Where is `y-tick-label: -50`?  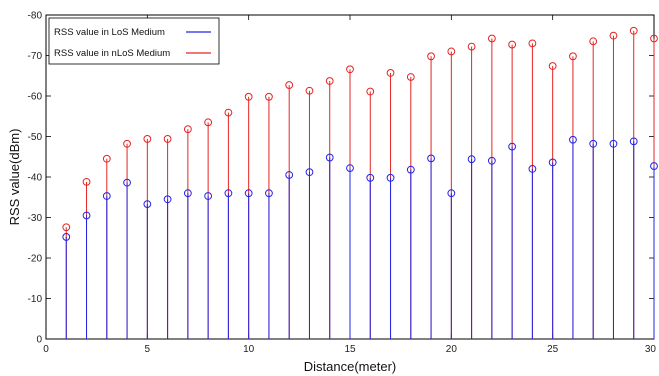
y-tick-label: -50 is located at coordinates (35, 137).